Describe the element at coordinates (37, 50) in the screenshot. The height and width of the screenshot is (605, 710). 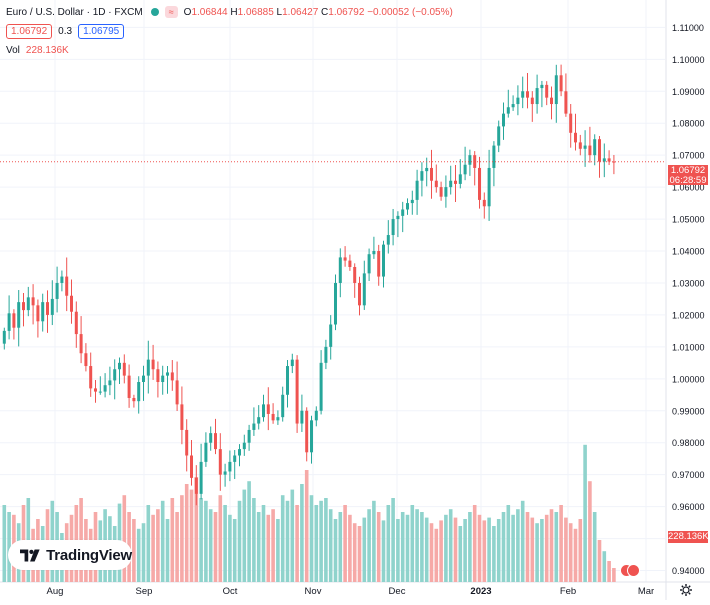
I see `volume-legend: Vol 228.136K` at that location.